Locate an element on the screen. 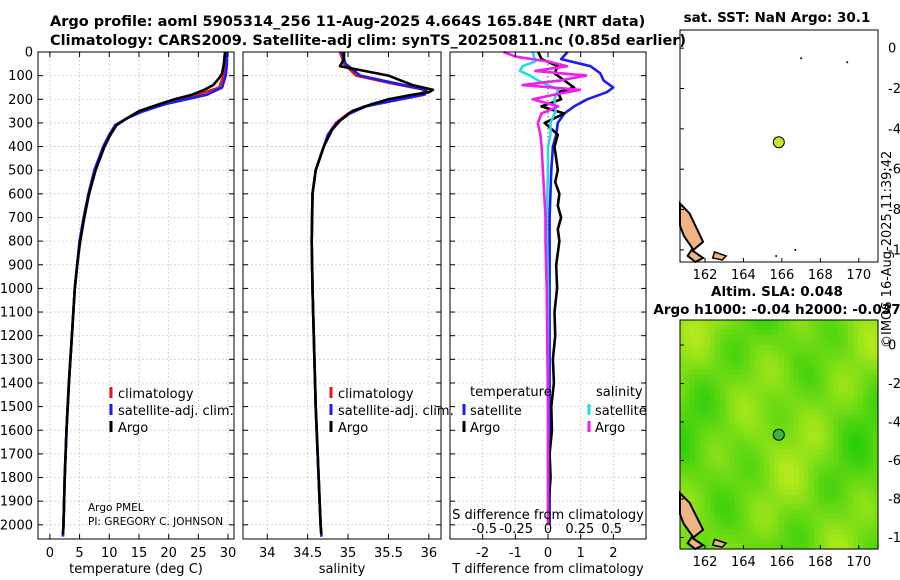 Image resolution: width=900 pixels, height=580 pixels. temperature-ytick-label: 800 is located at coordinates (20, 242).